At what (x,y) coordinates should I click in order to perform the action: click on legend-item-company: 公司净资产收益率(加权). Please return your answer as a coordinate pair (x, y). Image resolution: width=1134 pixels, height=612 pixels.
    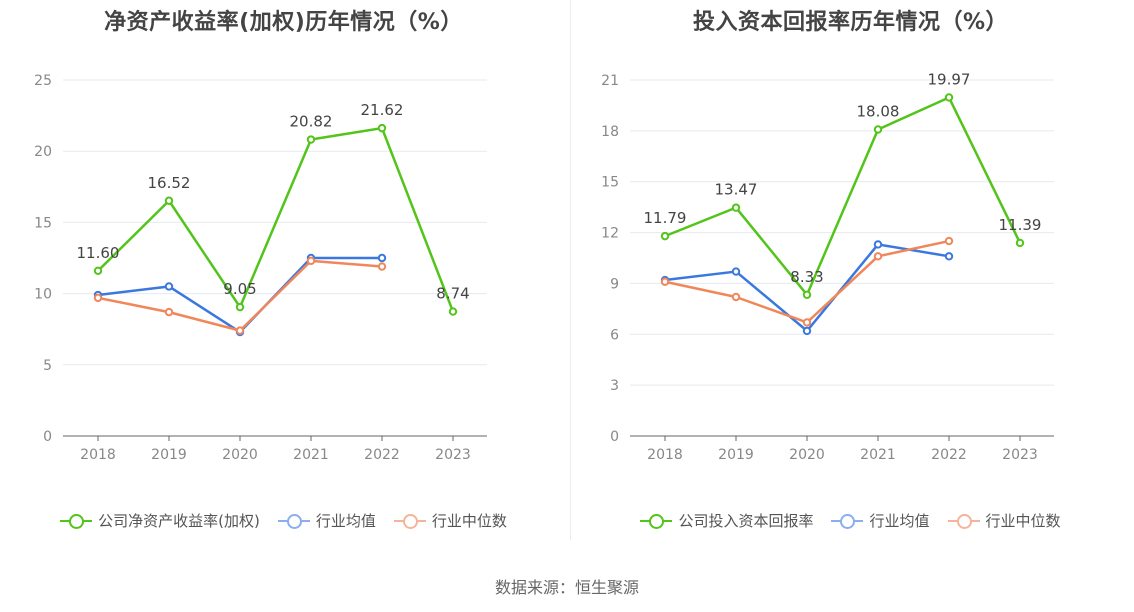
    Looking at the image, I should click on (160, 520).